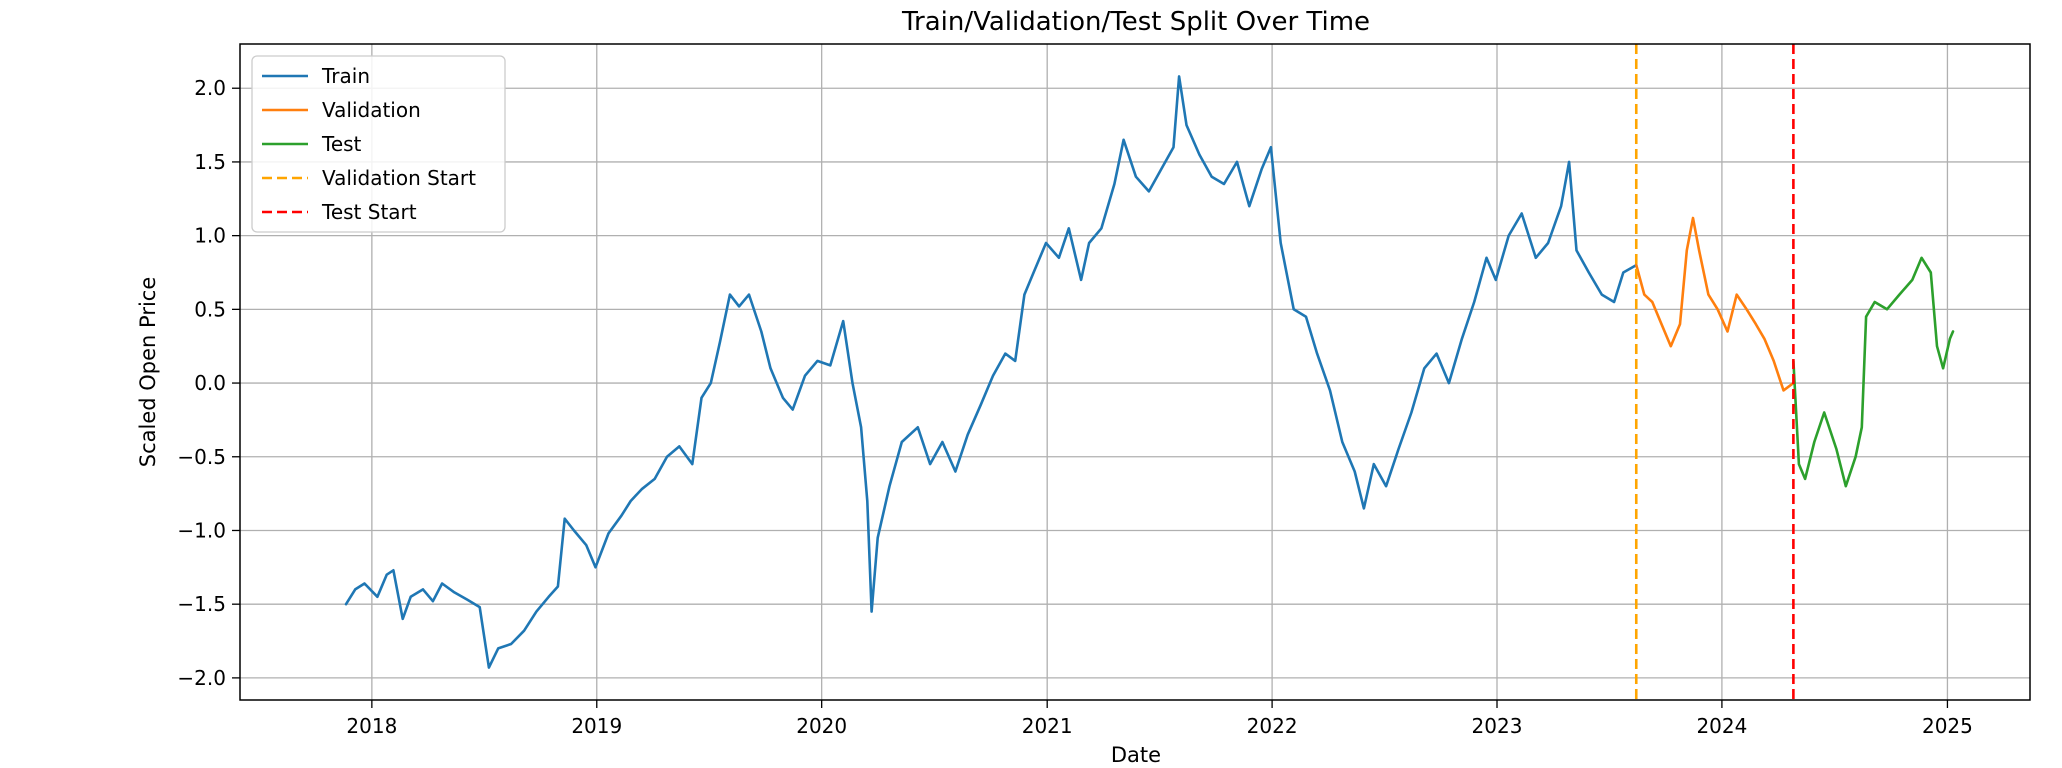 Image resolution: width=2062 pixels, height=768 pixels. What do you see at coordinates (1136, 755) in the screenshot?
I see `x-axis-label: Date` at bounding box center [1136, 755].